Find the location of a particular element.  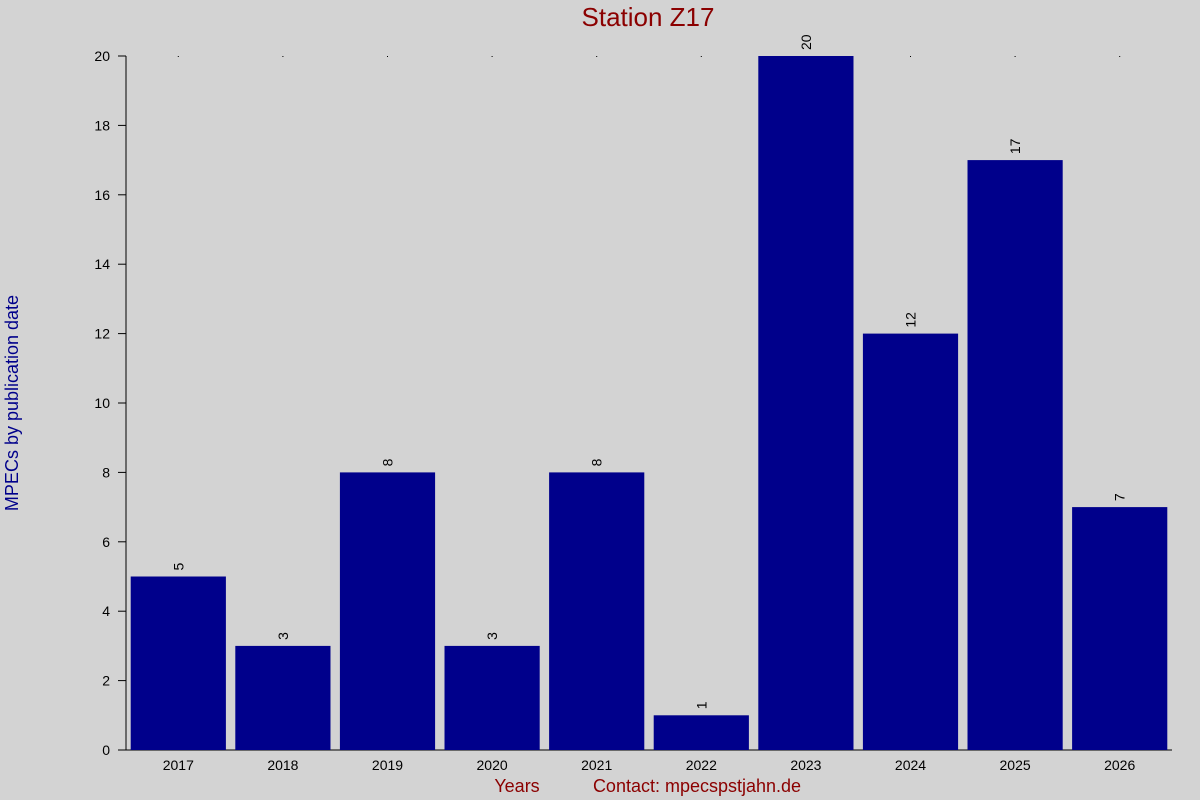

value-label: 7 is located at coordinates (1120, 497).